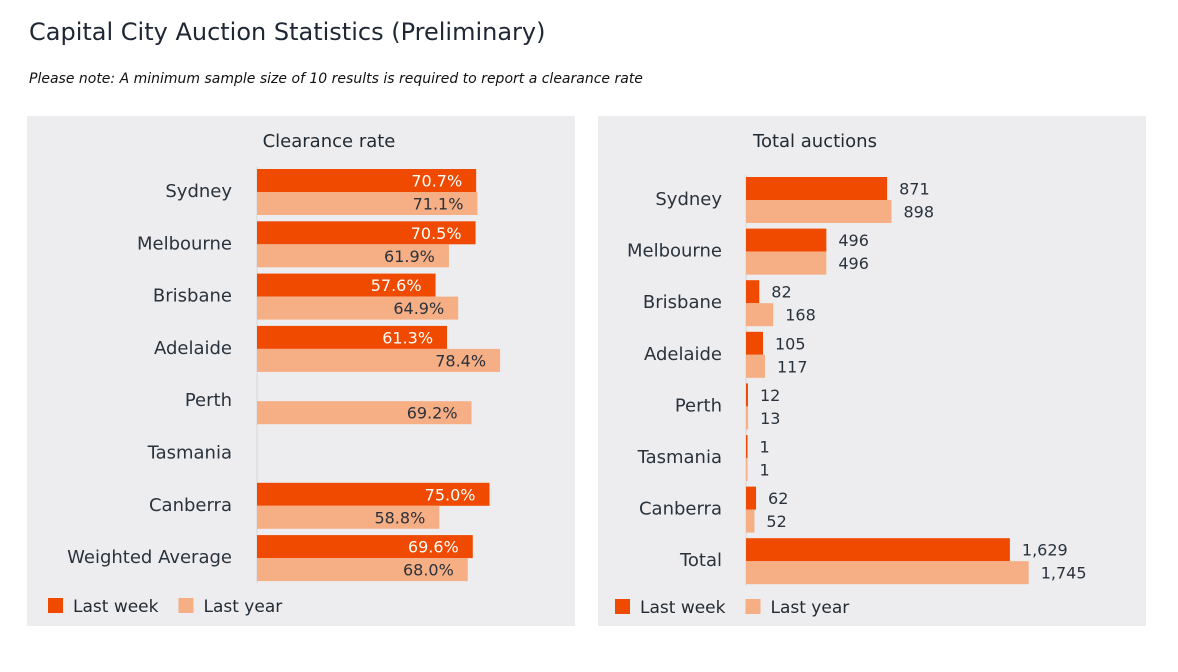 The width and height of the screenshot is (1178, 672). Describe the element at coordinates (438, 204) in the screenshot. I see `data-label-last-year-sydney: 71.1%` at that location.